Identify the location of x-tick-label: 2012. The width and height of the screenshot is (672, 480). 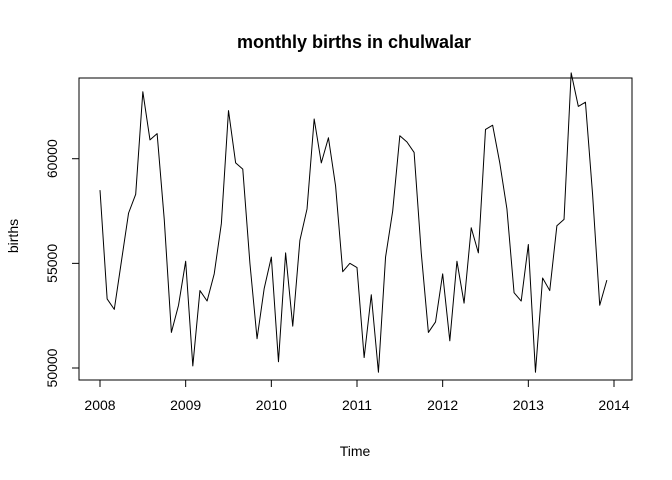
(442, 405).